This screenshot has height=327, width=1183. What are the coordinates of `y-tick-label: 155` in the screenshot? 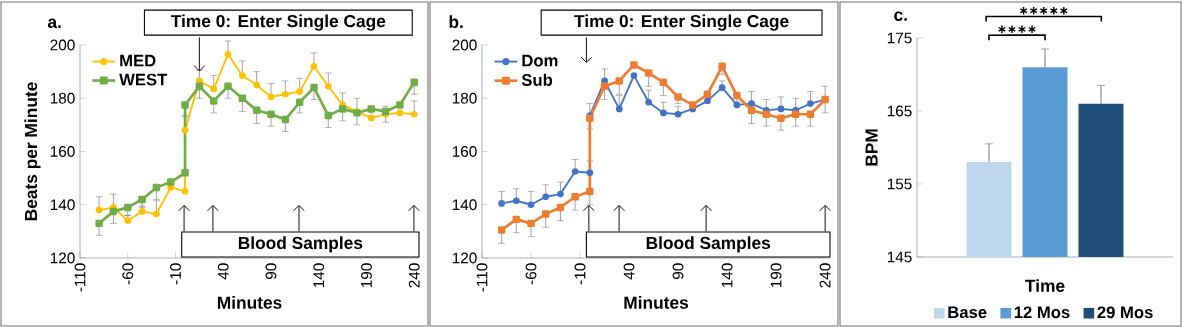 It's located at (899, 184).